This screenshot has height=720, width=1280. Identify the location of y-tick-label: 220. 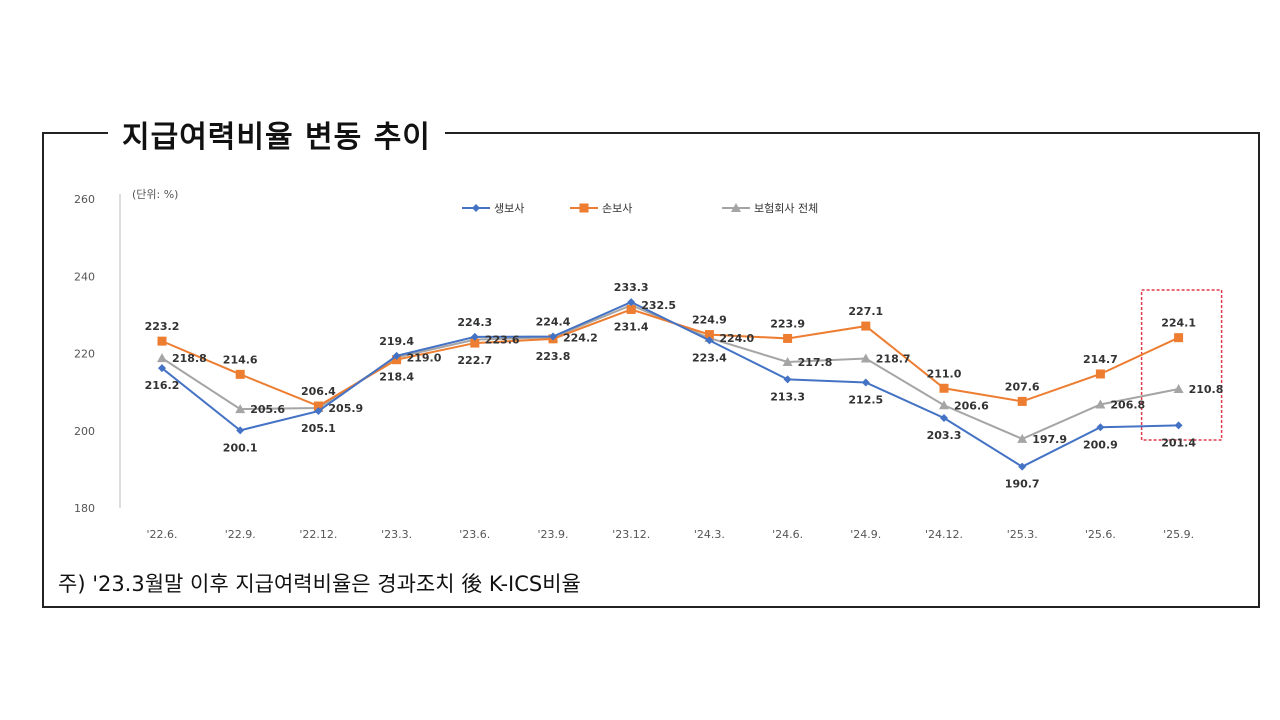
(84, 354).